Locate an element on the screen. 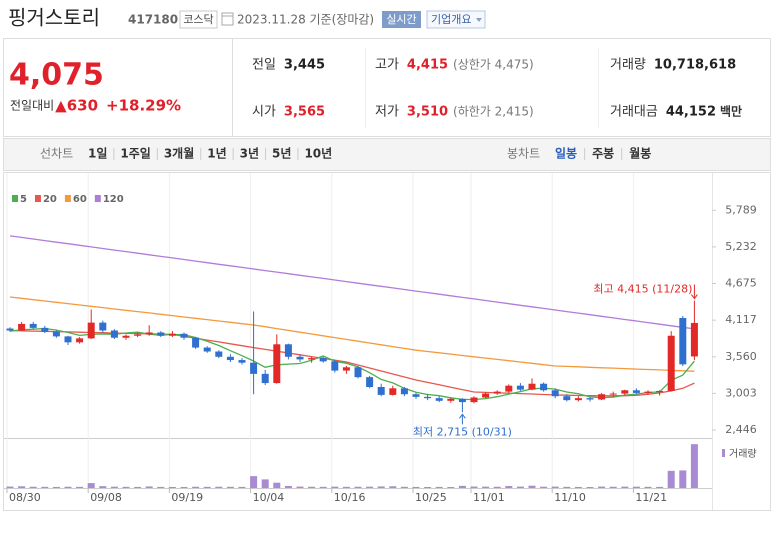 This screenshot has height=533, width=774. candle-period-button: 주봉 is located at coordinates (603, 154).